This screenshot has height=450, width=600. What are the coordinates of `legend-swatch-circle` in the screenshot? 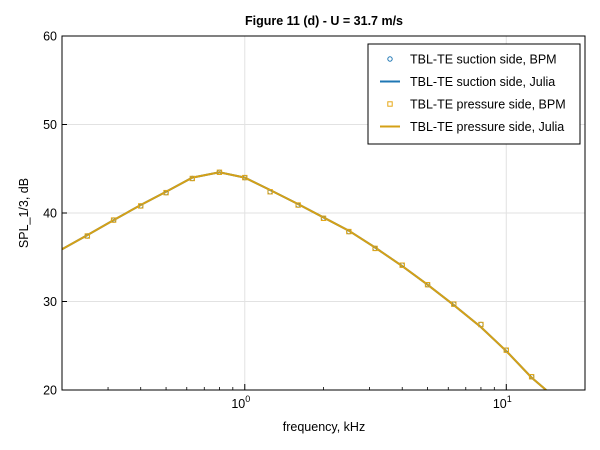 It's located at (390, 59).